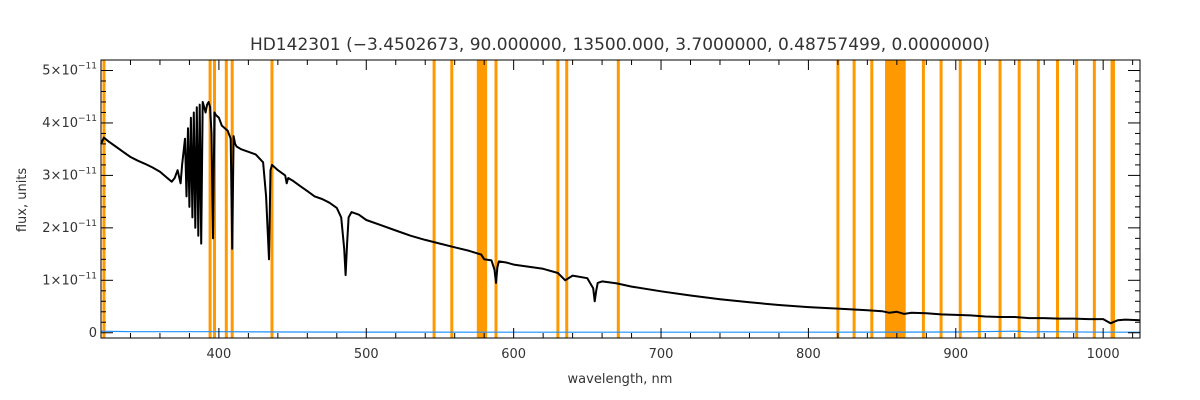 Image resolution: width=1200 pixels, height=400 pixels. What do you see at coordinates (366, 354) in the screenshot?
I see `x-tick-label-500: 500` at bounding box center [366, 354].